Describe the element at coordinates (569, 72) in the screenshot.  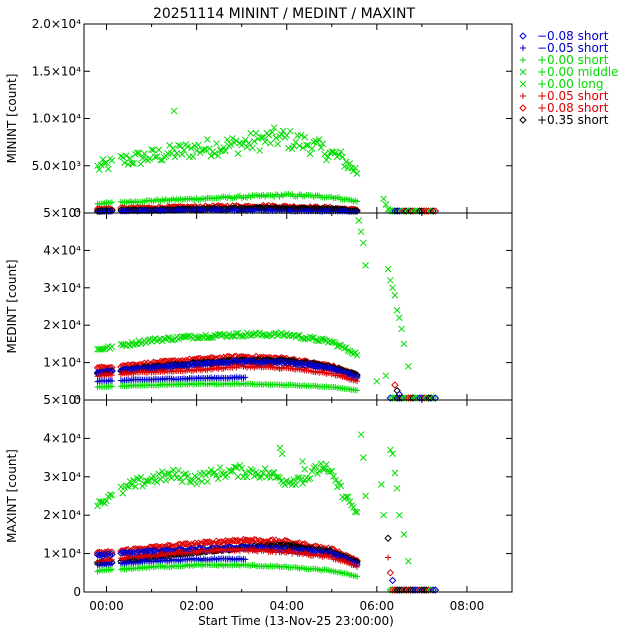
I see `legend-entry: +0.00 middle` at that location.